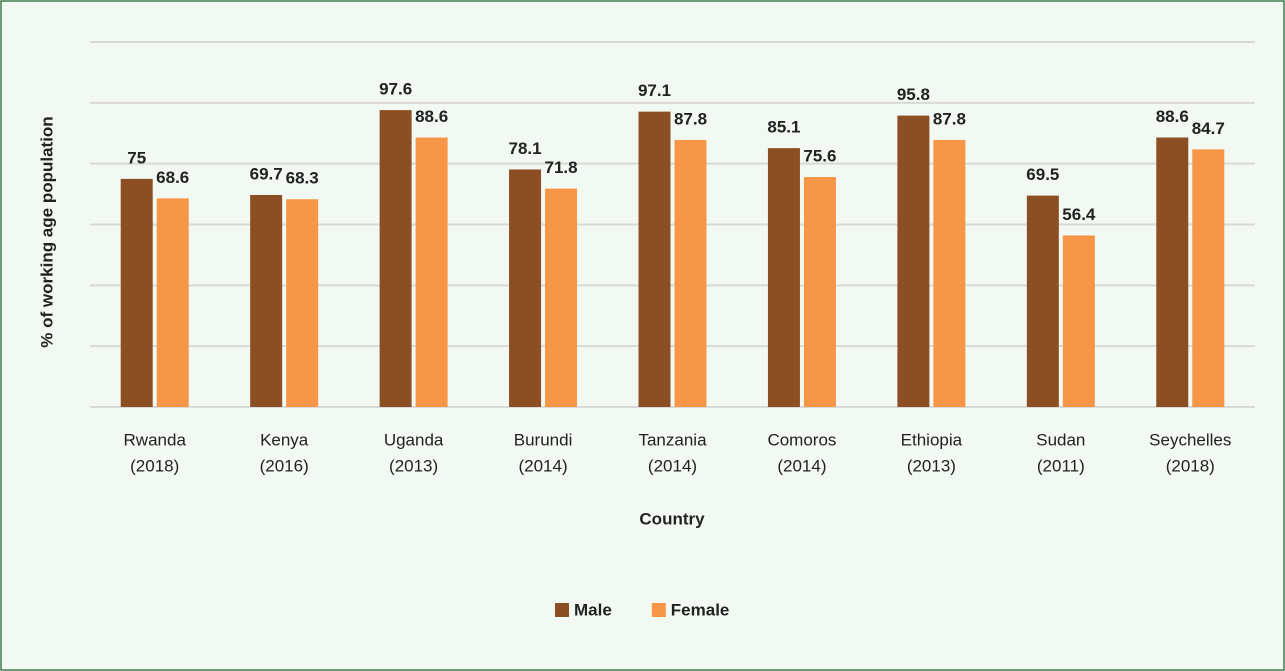 The image size is (1285, 671). What do you see at coordinates (593, 609) in the screenshot?
I see `legend-label: Male` at bounding box center [593, 609].